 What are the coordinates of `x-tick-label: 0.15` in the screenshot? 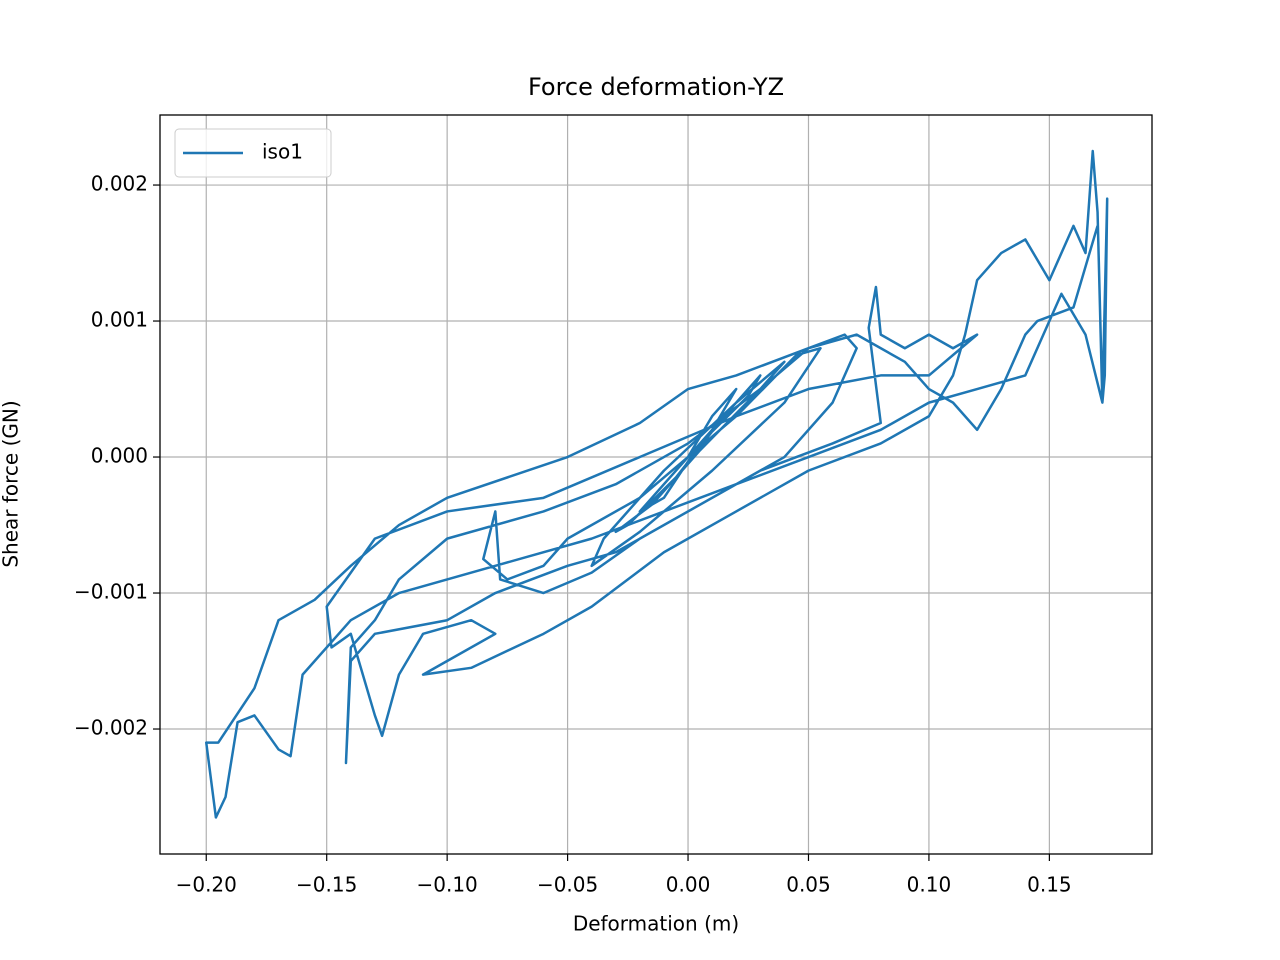 It's located at (1049, 885).